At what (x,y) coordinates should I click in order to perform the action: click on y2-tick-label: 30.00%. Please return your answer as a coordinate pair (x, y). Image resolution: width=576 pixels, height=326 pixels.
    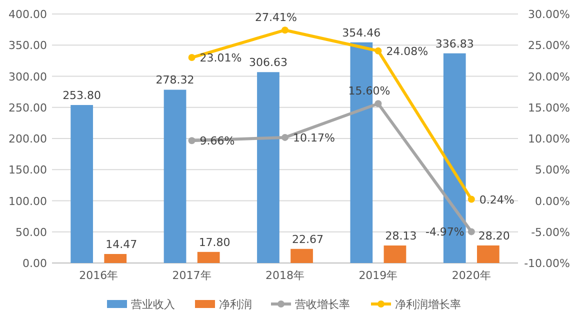
    Looking at the image, I should click on (549, 14).